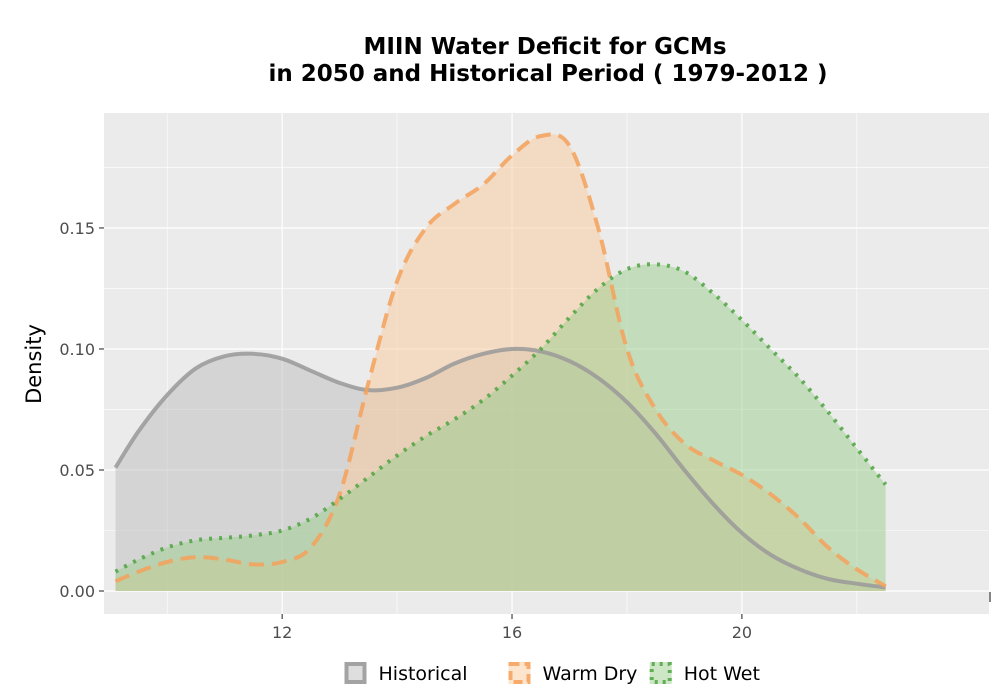  What do you see at coordinates (722, 674) in the screenshot?
I see `legend-label-hot-wet: Hot Wet` at bounding box center [722, 674].